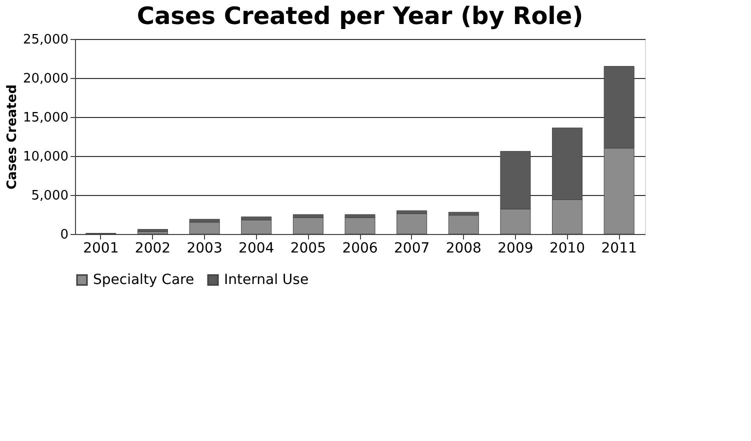 The height and width of the screenshot is (441, 751). What do you see at coordinates (567, 248) in the screenshot?
I see `x-tick-label: 2010` at bounding box center [567, 248].